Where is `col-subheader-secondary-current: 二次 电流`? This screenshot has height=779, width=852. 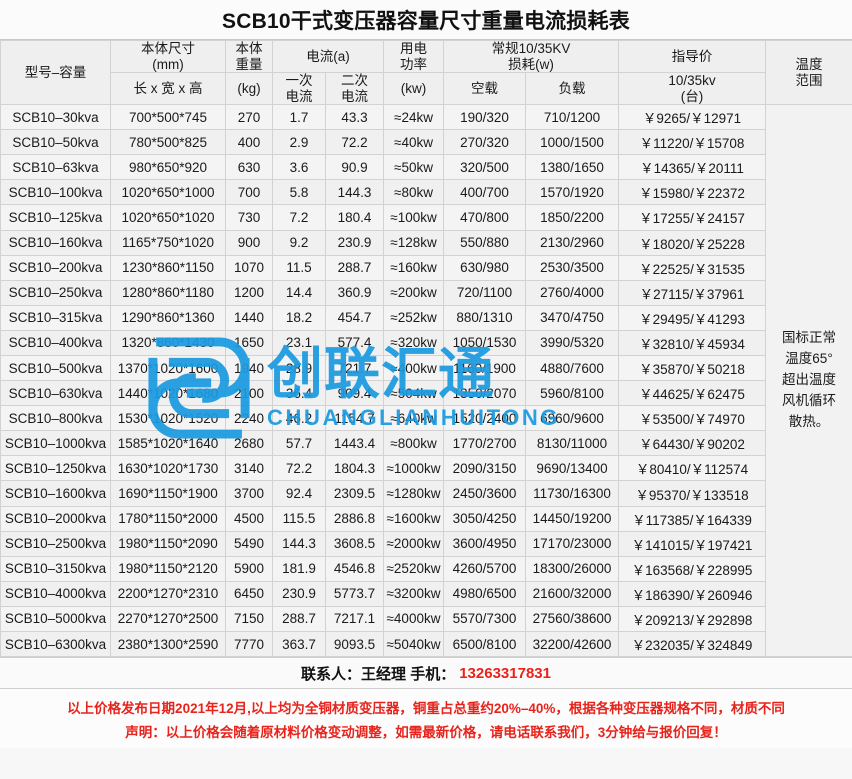
col-subheader-secondary-current: 二次 电流 is located at coordinates (354, 89).